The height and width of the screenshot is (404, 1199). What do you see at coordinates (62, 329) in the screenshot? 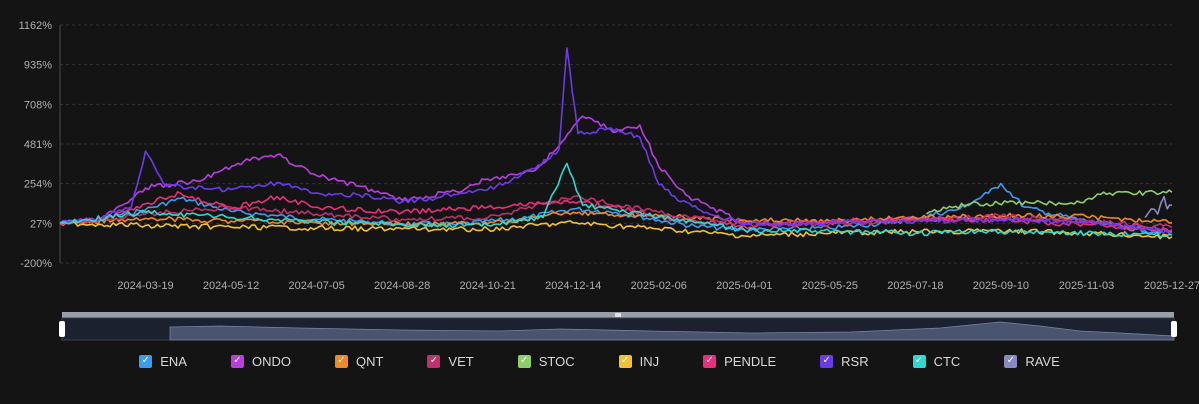
I see `zoom-handle-left` at bounding box center [62, 329].